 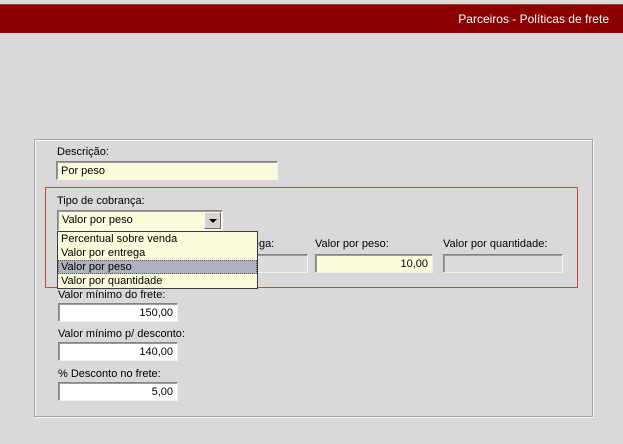 What do you see at coordinates (167, 170) in the screenshot?
I see `descricao-input` at bounding box center [167, 170].